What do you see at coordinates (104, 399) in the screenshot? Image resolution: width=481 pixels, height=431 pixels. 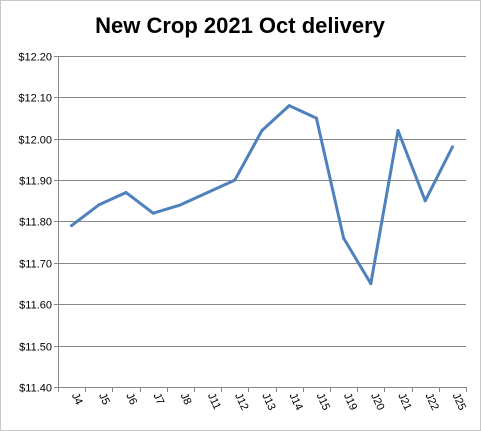 I see `x-tick-label: J5` at bounding box center [104, 399].